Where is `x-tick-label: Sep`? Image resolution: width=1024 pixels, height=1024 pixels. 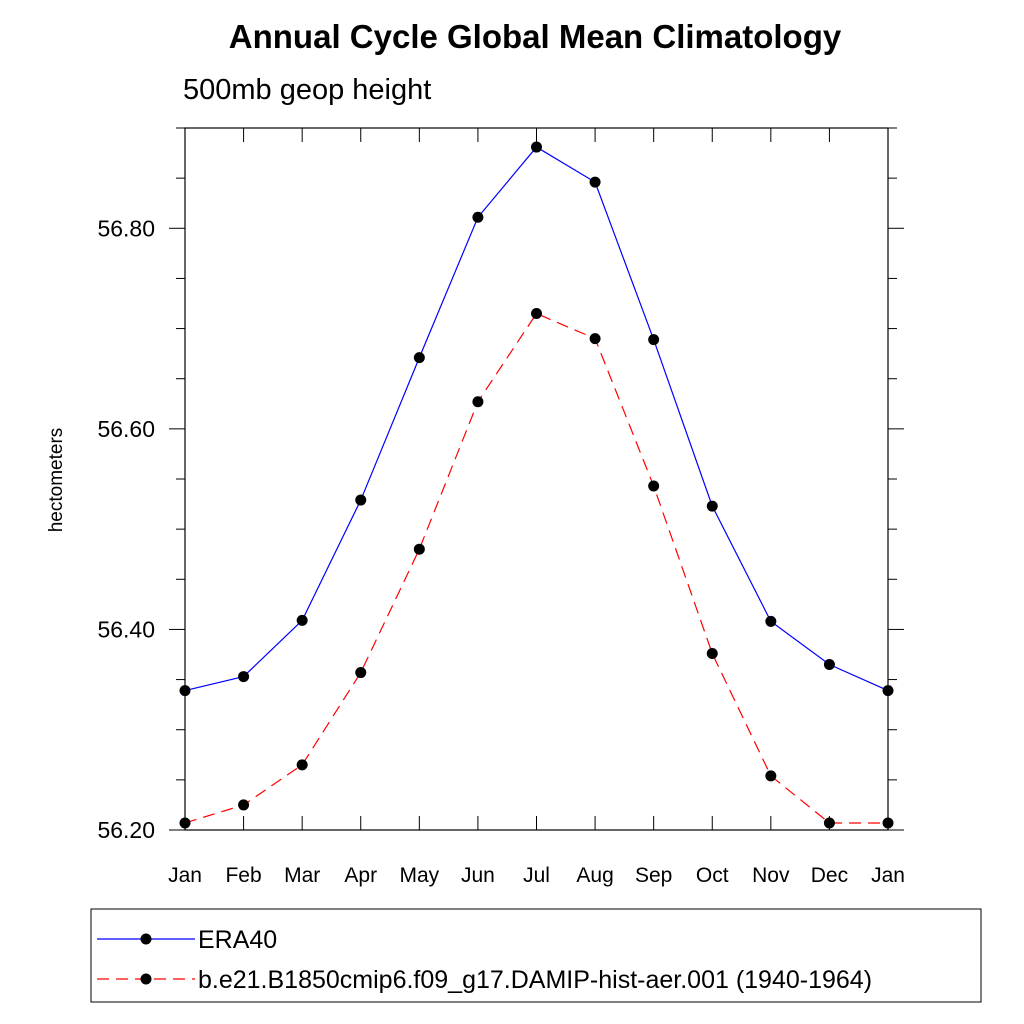
x-tick-label: Sep is located at coordinates (653, 875).